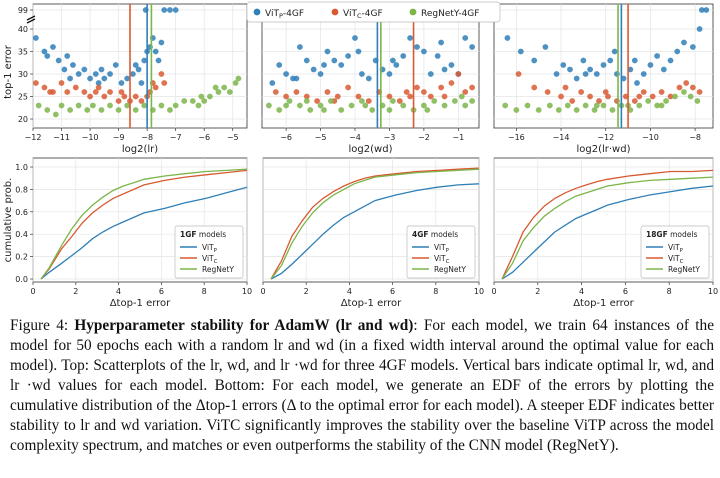 This screenshot has height=478, width=720. Describe the element at coordinates (257, 12) in the screenshot. I see `vitp-legend-marker` at that location.